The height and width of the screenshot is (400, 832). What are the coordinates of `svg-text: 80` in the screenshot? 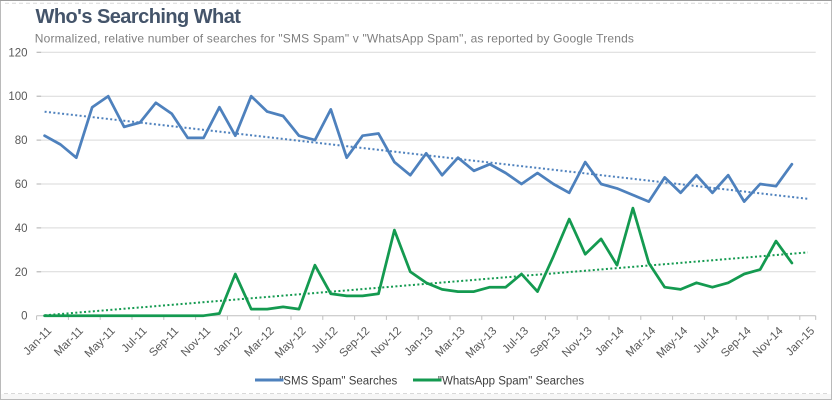 It's located at (21, 141).